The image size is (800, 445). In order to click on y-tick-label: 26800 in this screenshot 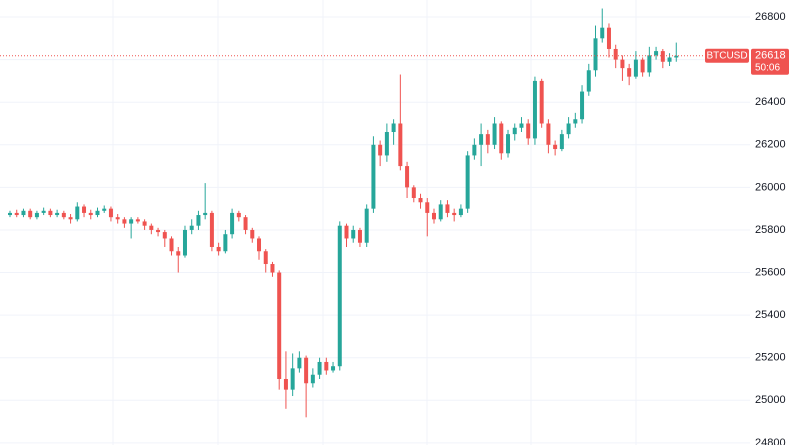, I will do `click(770, 17)`.